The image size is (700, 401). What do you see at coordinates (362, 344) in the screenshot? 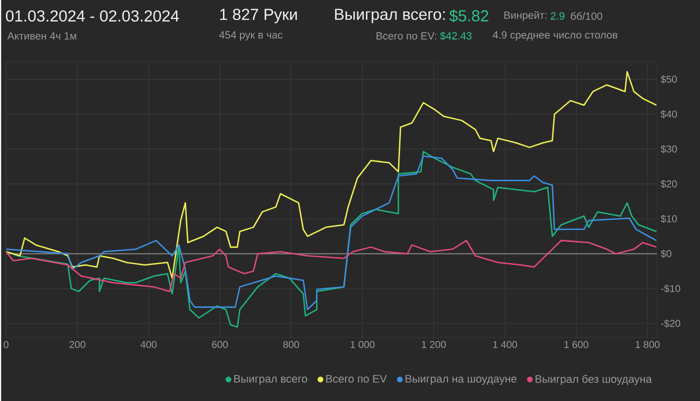
I see `x-tick-label: 1 000` at bounding box center [362, 344].